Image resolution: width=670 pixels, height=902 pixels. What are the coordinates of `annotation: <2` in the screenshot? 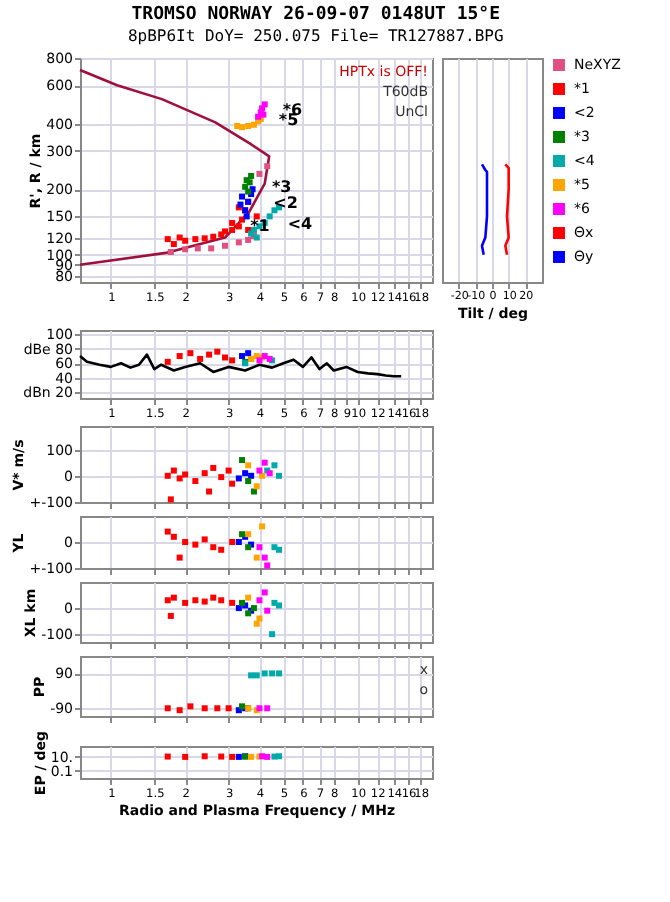 It's located at (285, 203).